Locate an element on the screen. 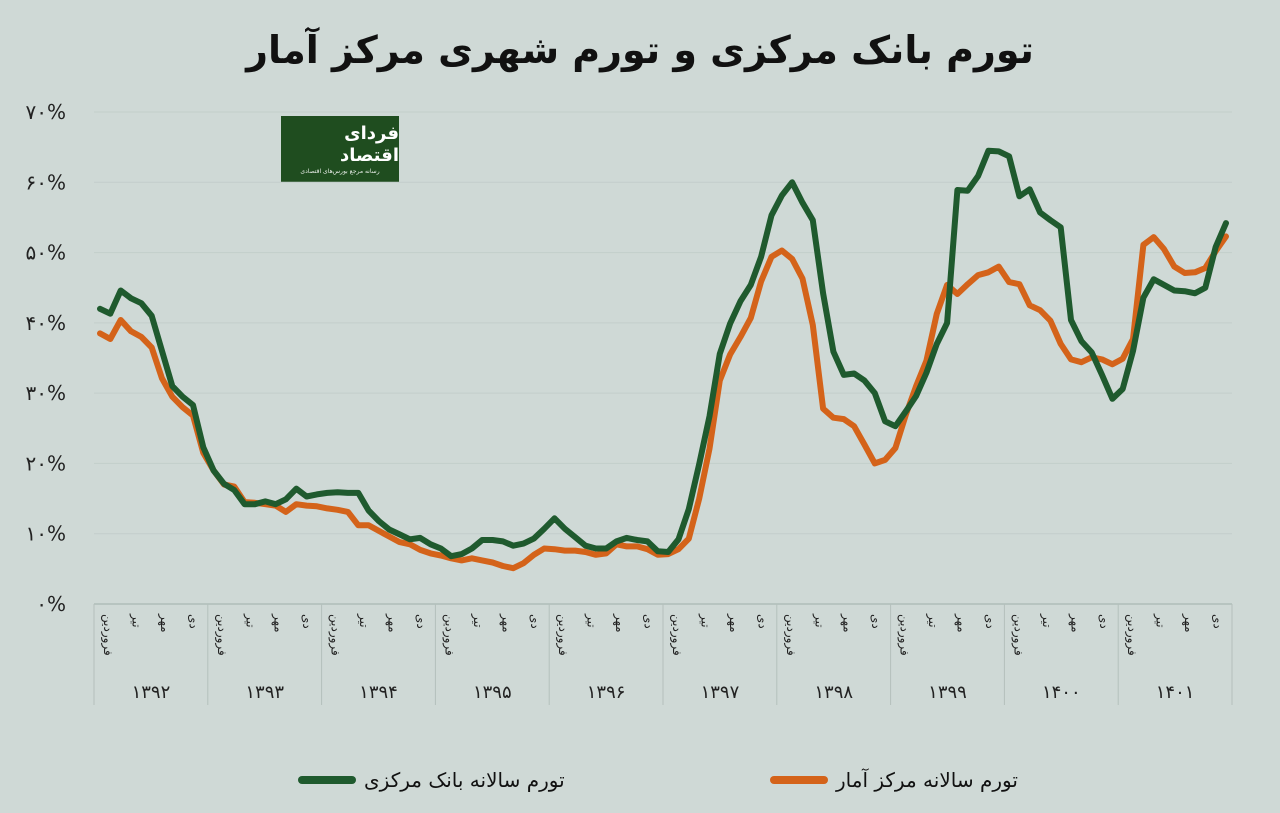  legend-swatch-green is located at coordinates (327, 780).